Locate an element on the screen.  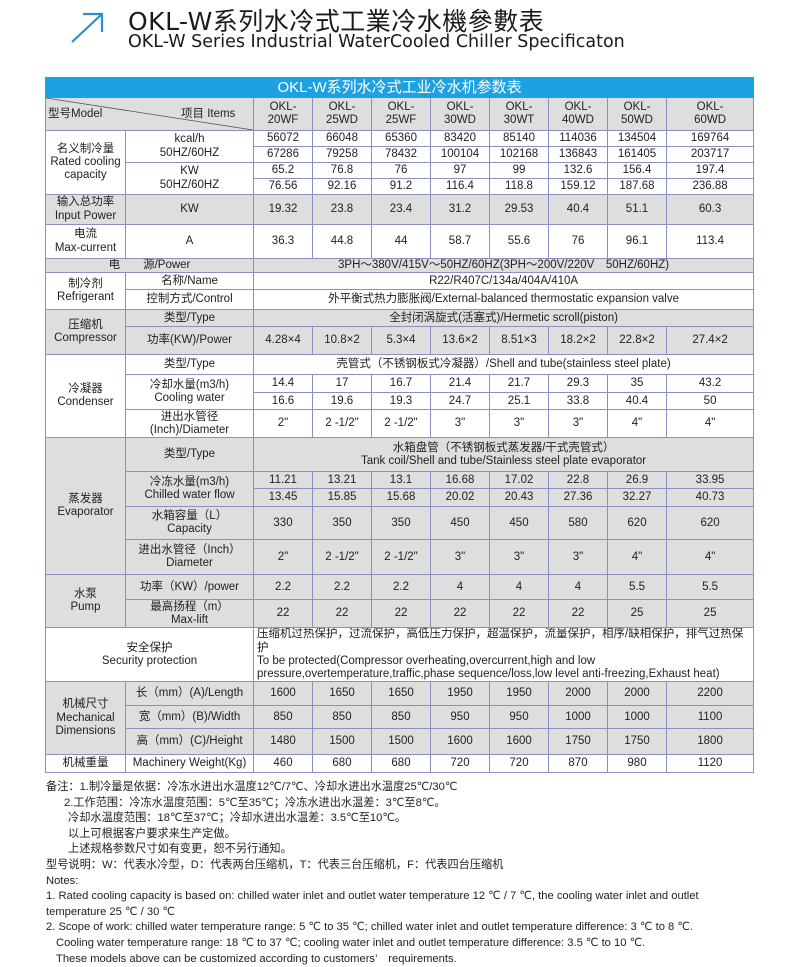
value-cell: 19.3 is located at coordinates (401, 401).